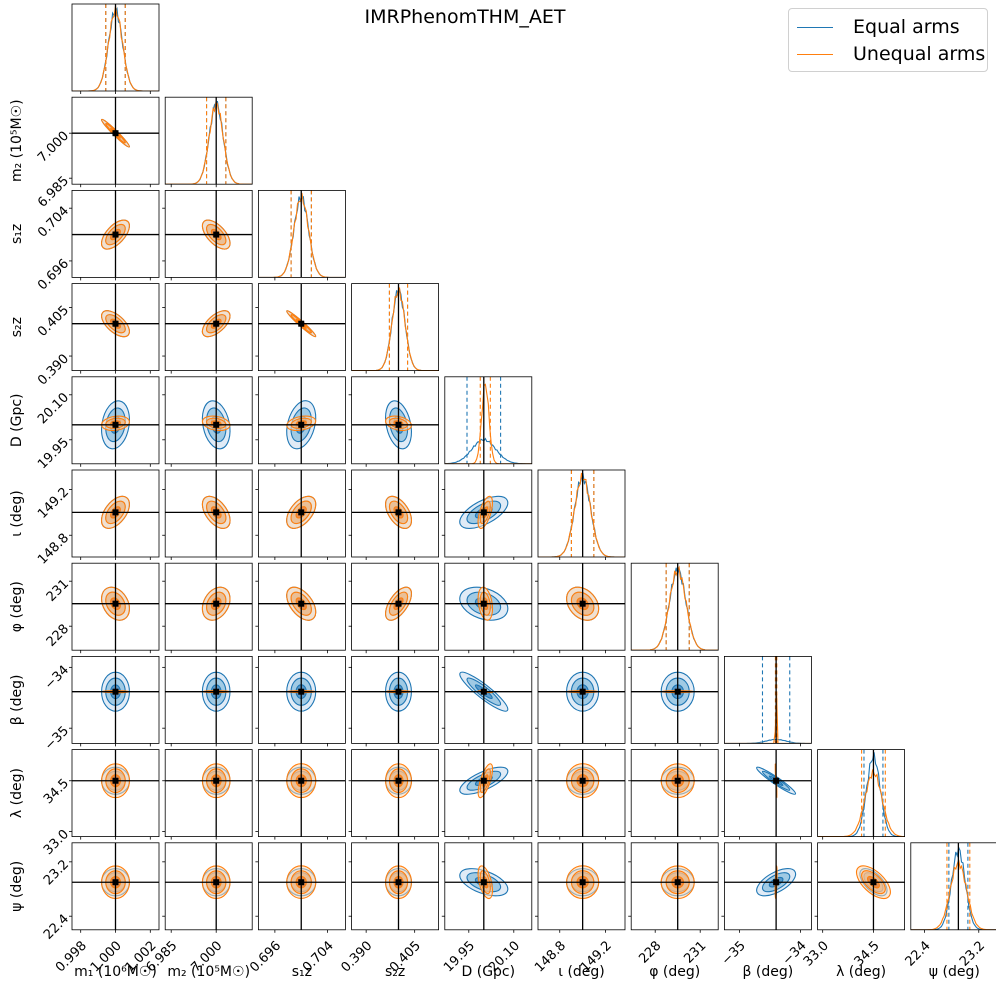  Describe the element at coordinates (395, 972) in the screenshot. I see `x-axis-label: s₂z` at that location.